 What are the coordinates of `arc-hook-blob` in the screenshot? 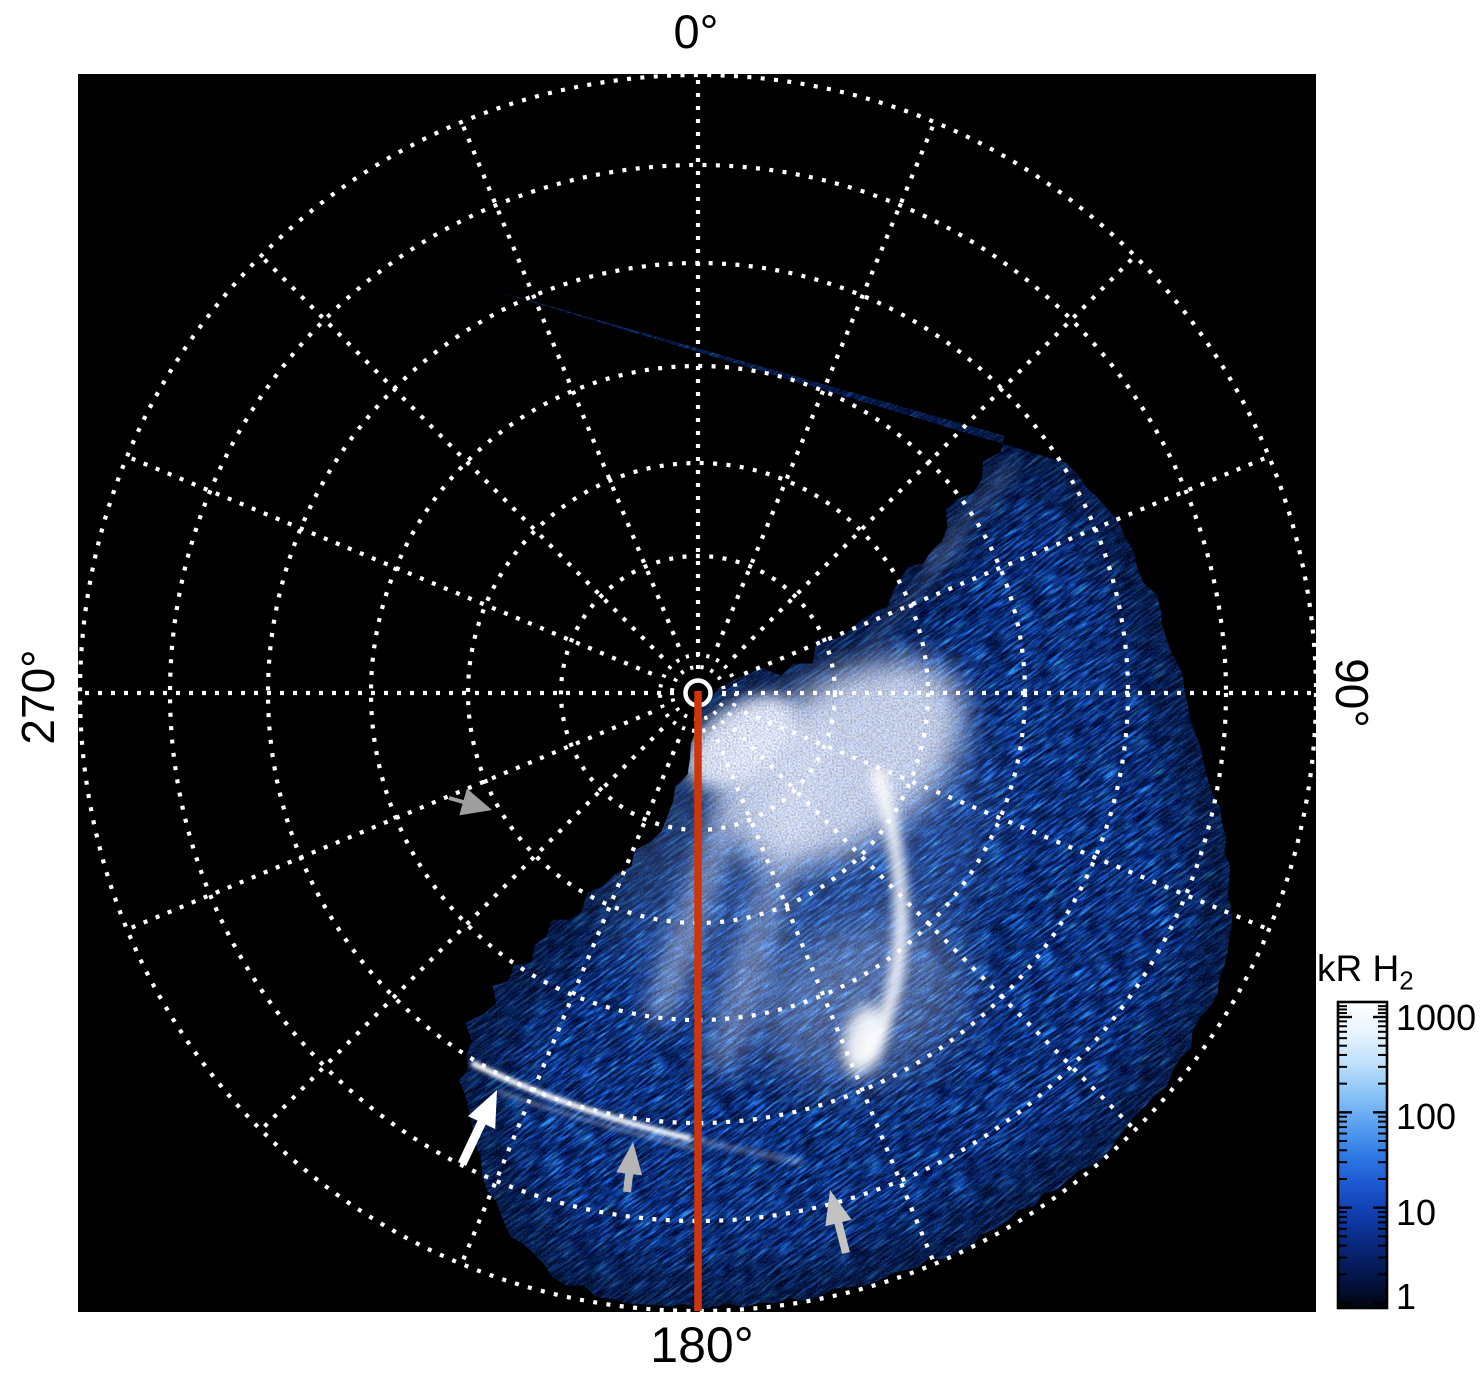 It's located at (864, 1040).